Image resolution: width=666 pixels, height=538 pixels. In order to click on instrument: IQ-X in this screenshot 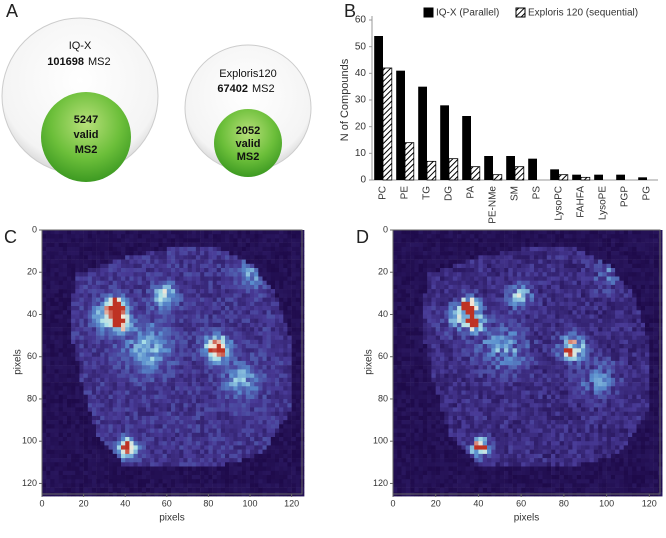, I will do `click(80, 46)`.